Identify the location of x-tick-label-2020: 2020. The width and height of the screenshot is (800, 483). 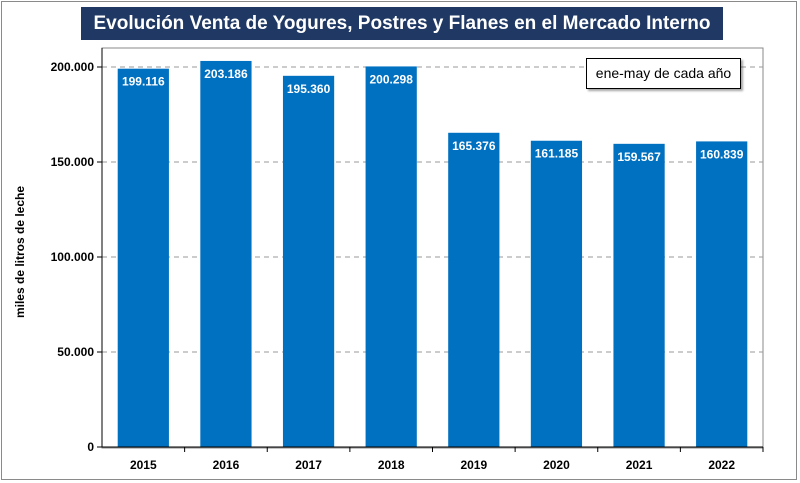
(556, 465).